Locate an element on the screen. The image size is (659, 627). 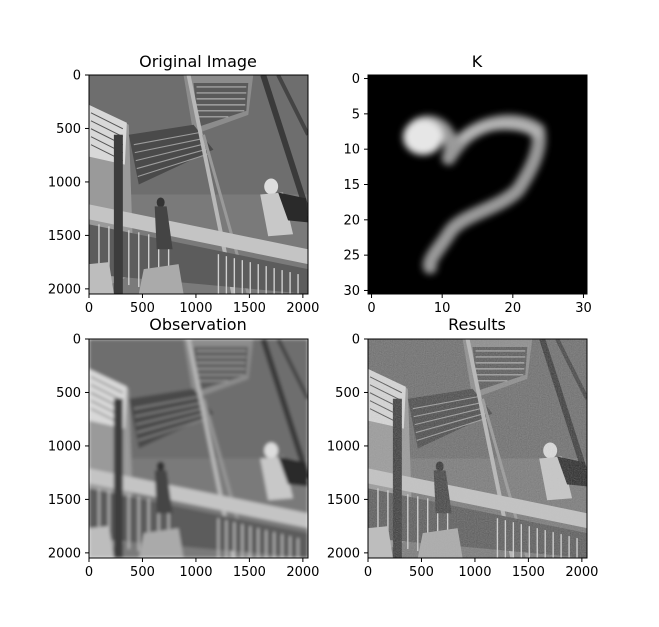
axes-frame-observation is located at coordinates (198, 448).